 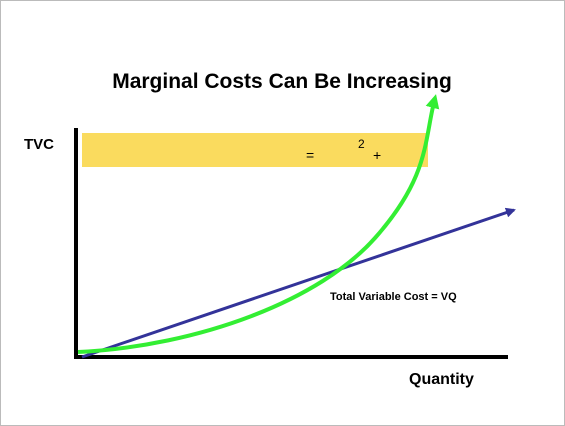 What do you see at coordinates (39, 144) in the screenshot?
I see `y-axis-label: TVC` at bounding box center [39, 144].